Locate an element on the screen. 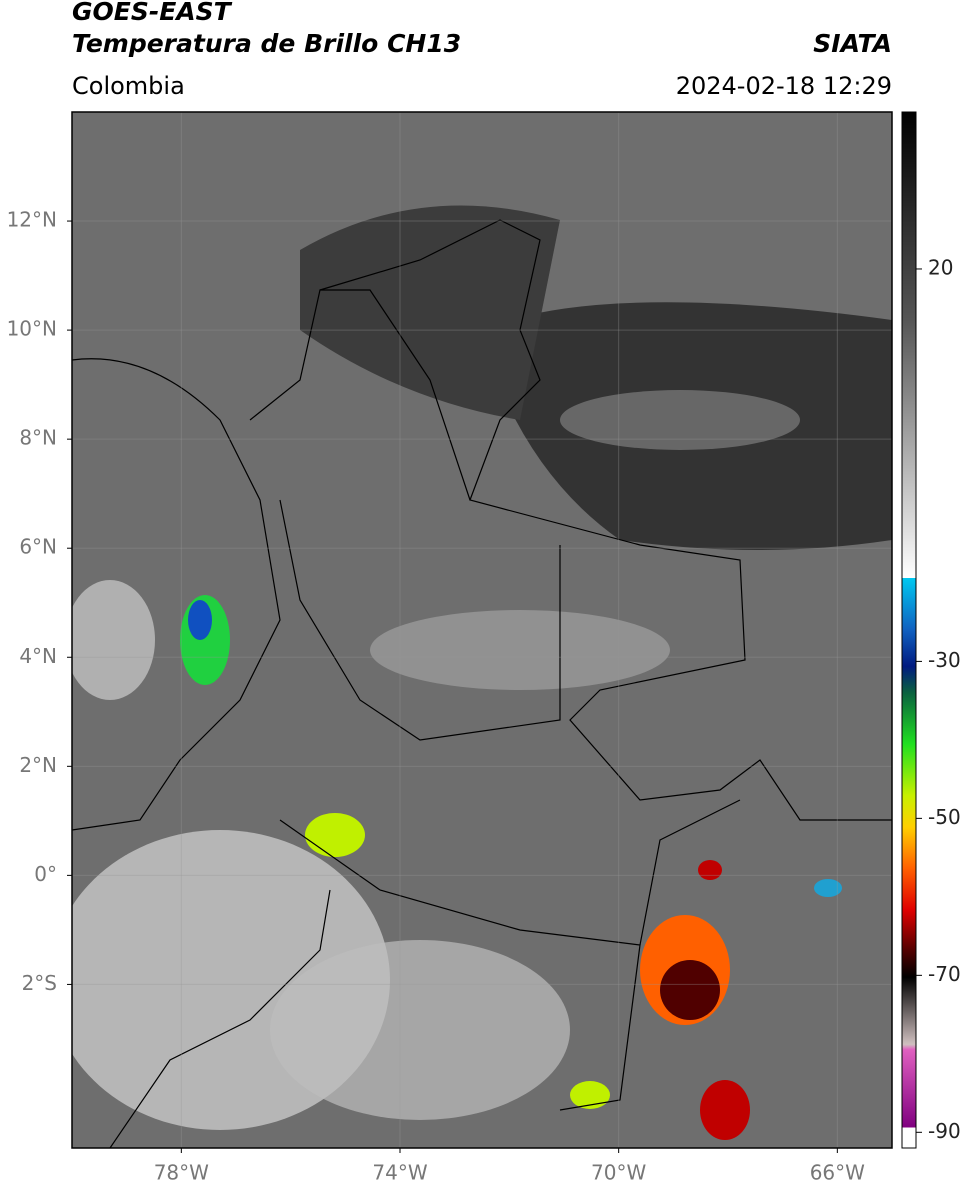 The image size is (966, 1194). colorbar-tick-label: -30 is located at coordinates (944, 660).